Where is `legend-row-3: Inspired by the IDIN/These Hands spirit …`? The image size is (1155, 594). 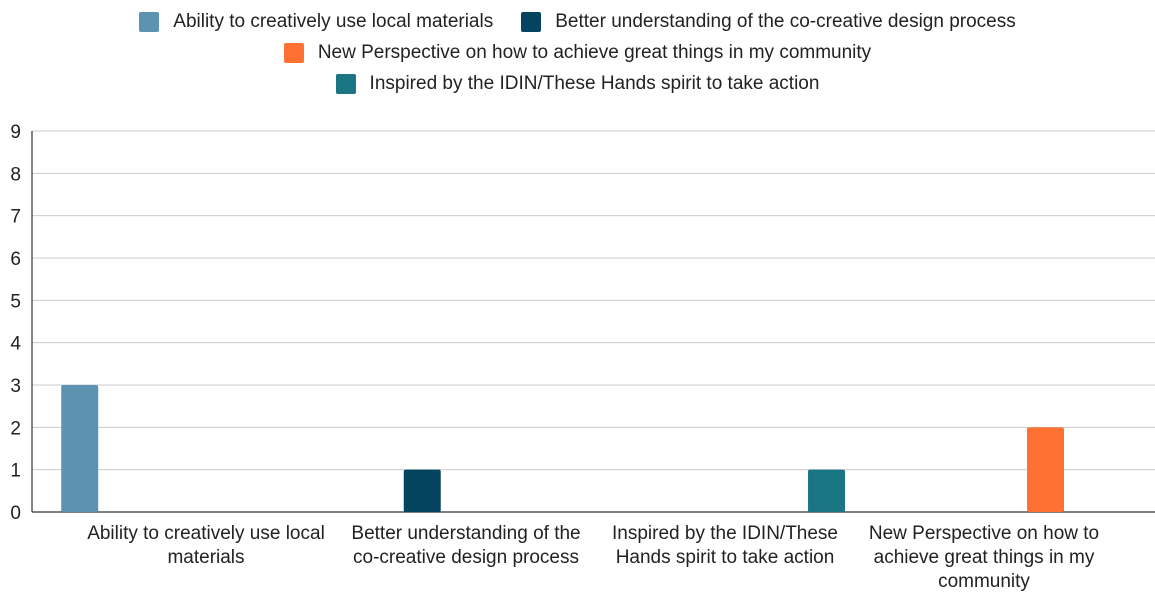 legend-row-3: Inspired by the IDIN/These Hands spirit … is located at coordinates (577, 83).